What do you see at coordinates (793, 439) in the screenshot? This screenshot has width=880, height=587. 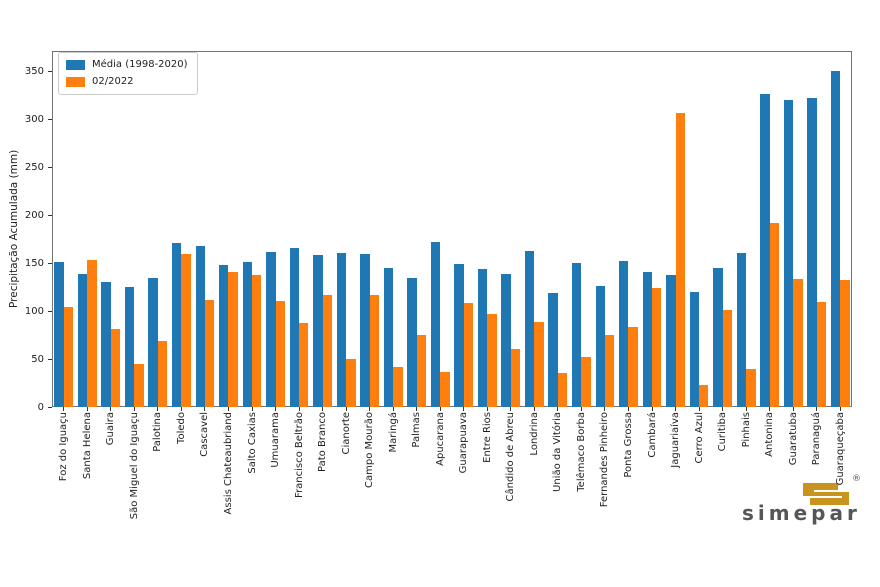 I see `x-tick-label: Guaratuba` at bounding box center [793, 439].